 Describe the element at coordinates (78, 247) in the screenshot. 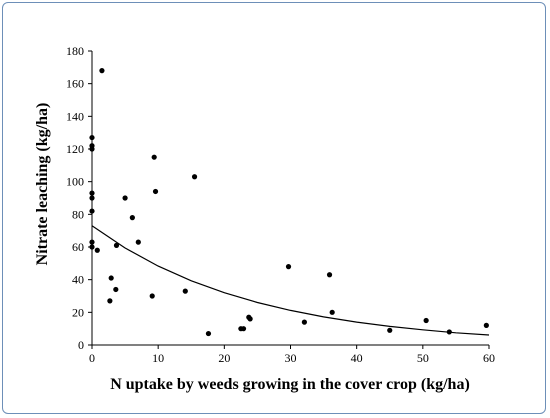

I see `y-tick-label: 60` at that location.